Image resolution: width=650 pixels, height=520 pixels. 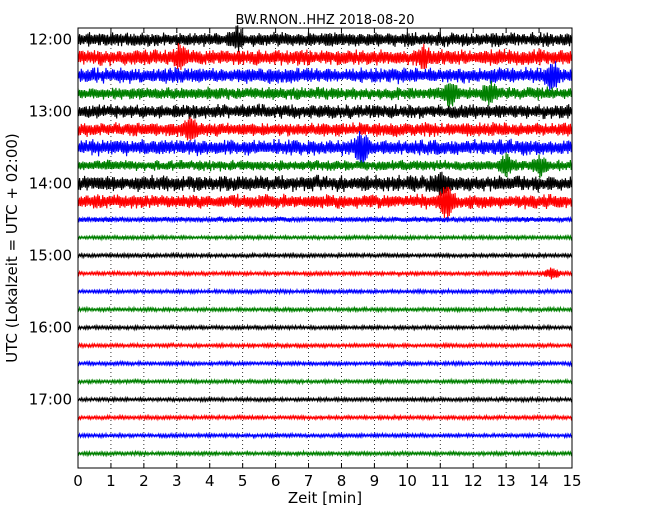 What do you see at coordinates (50, 112) in the screenshot?
I see `y-tick-label: 13:00` at bounding box center [50, 112].